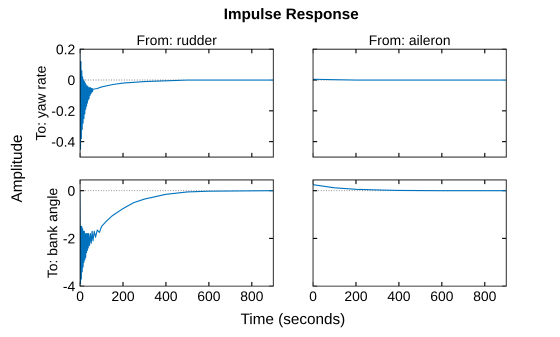  What do you see at coordinates (410, 40) in the screenshot?
I see `chart-title: From: aileron` at bounding box center [410, 40].